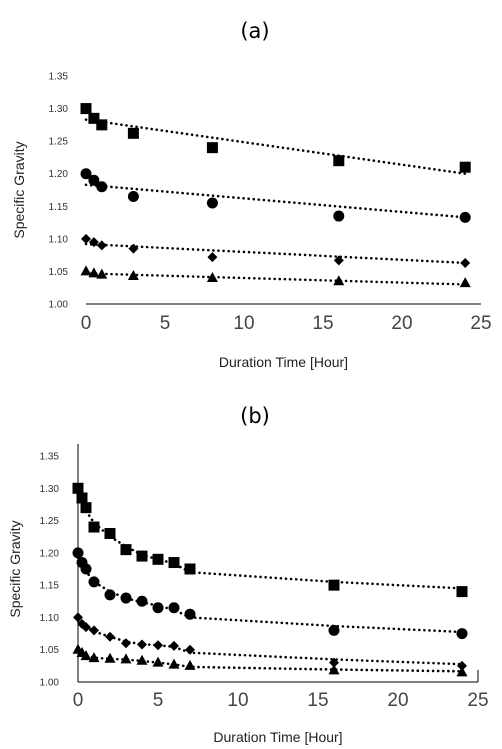  What do you see at coordinates (255, 416) in the screenshot?
I see `panel-label: (b)` at bounding box center [255, 416].